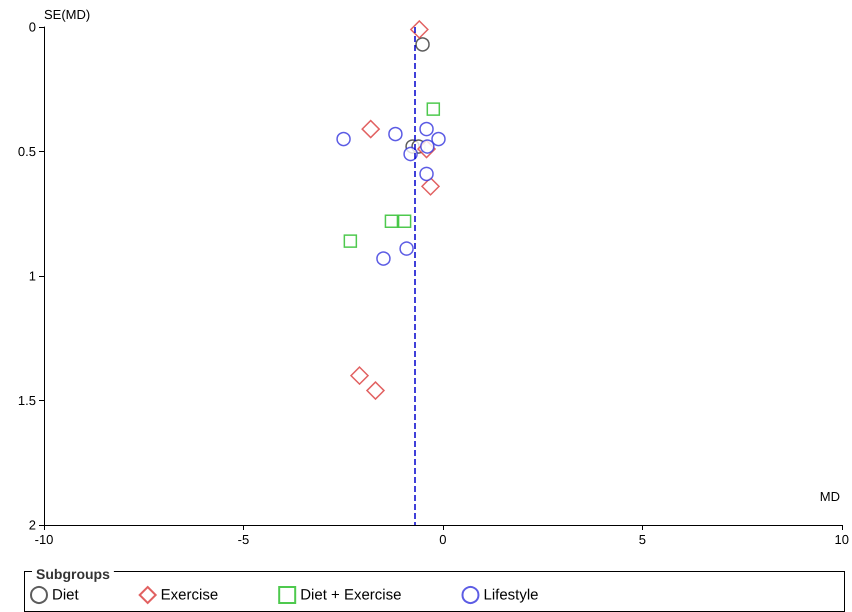  Describe the element at coordinates (32, 27) in the screenshot. I see `y-tick-label: 0` at that location.